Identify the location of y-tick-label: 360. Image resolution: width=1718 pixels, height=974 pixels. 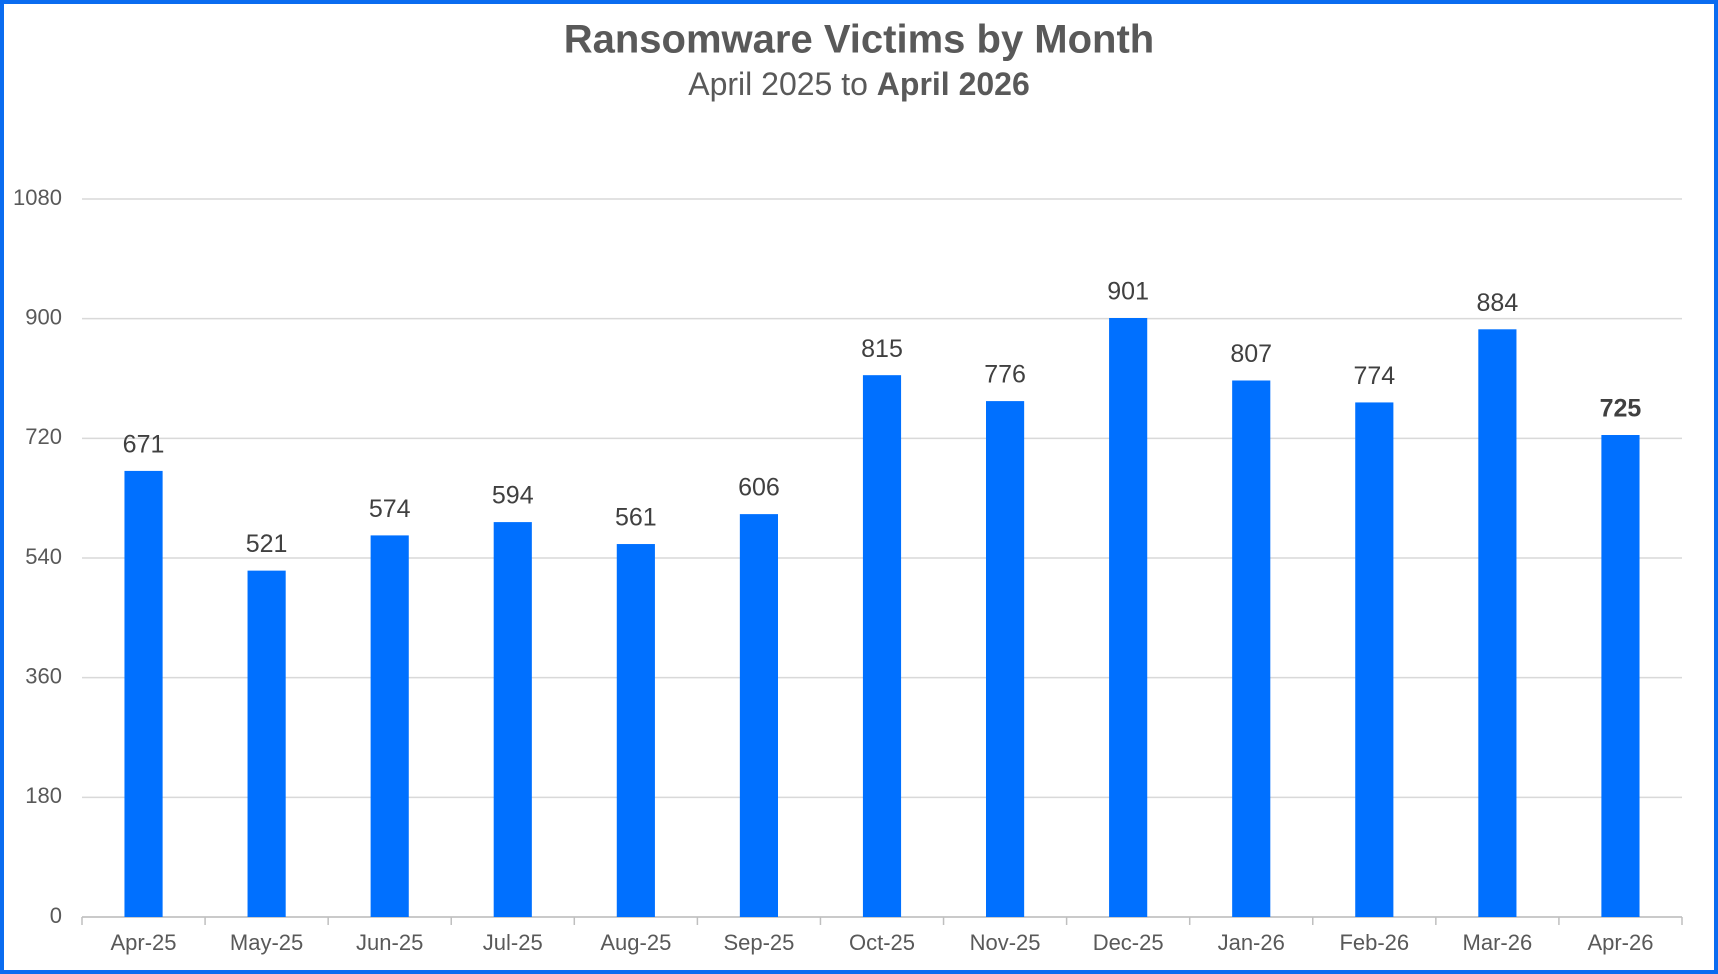
(43, 675).